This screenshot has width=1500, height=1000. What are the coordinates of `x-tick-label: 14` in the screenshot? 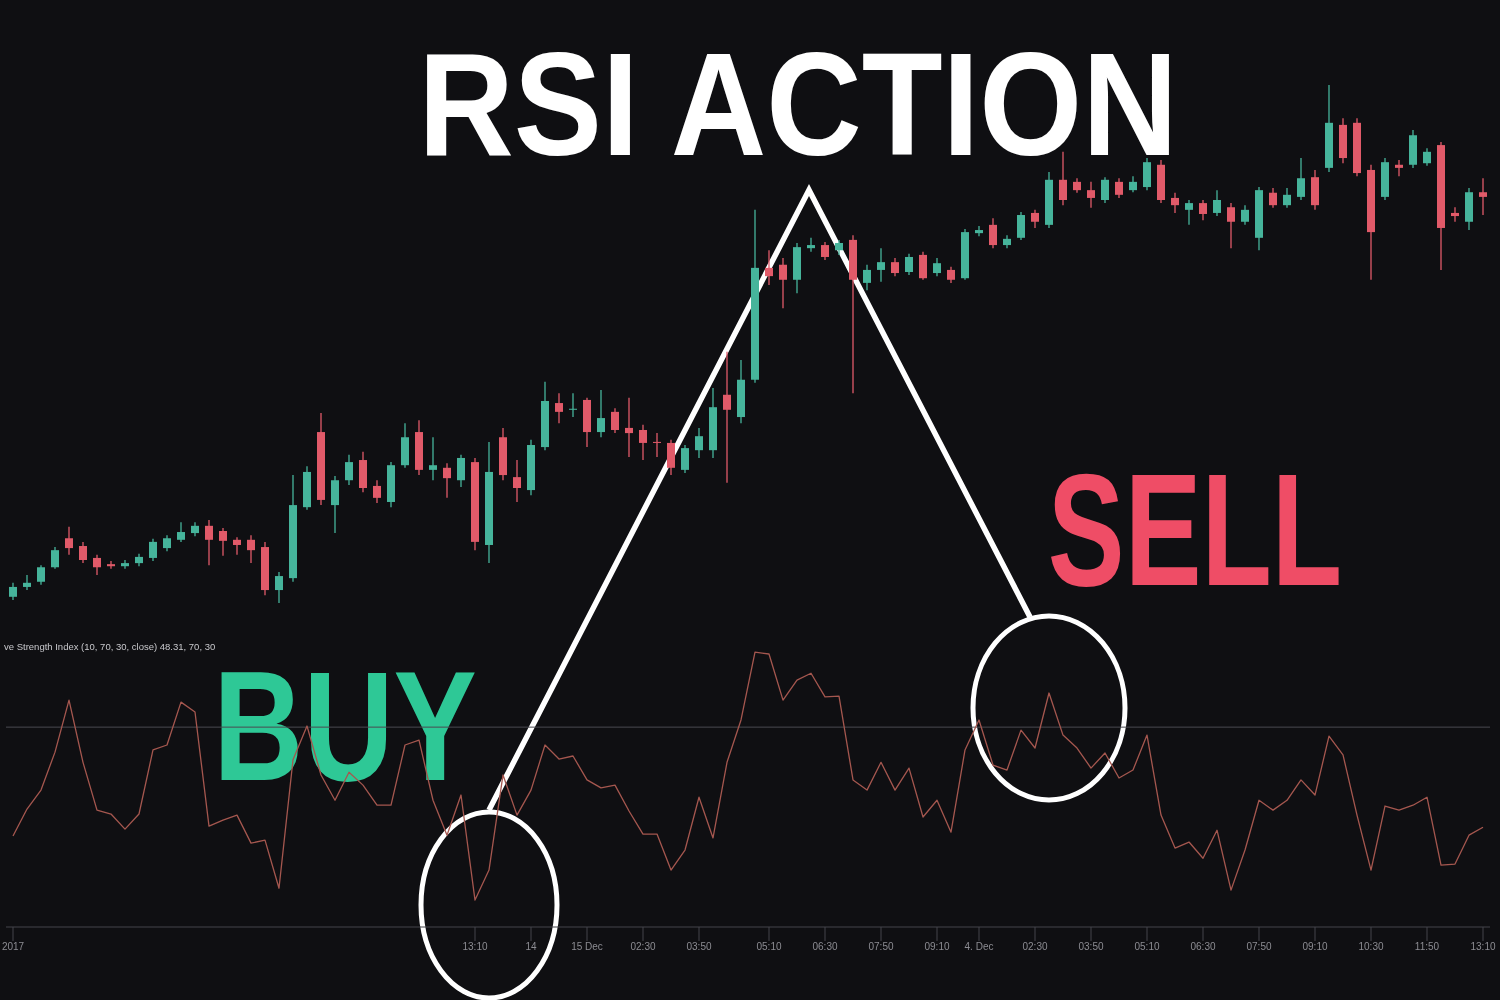 It's located at (531, 947).